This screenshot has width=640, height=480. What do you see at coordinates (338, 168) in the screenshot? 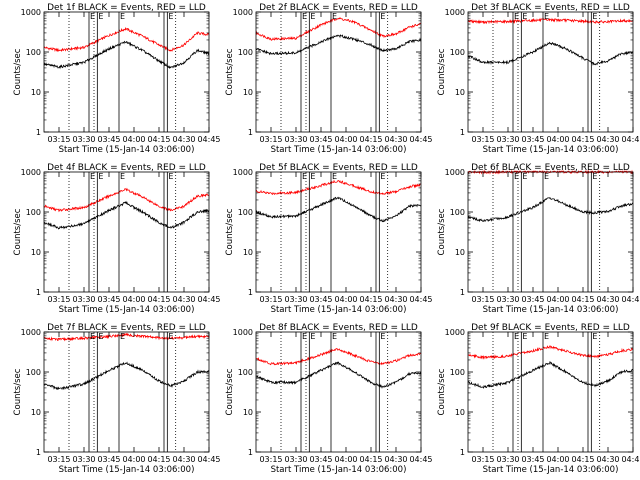
I see `panel-title: Det 5f BLACK = Events, RED = LLD` at bounding box center [338, 168].